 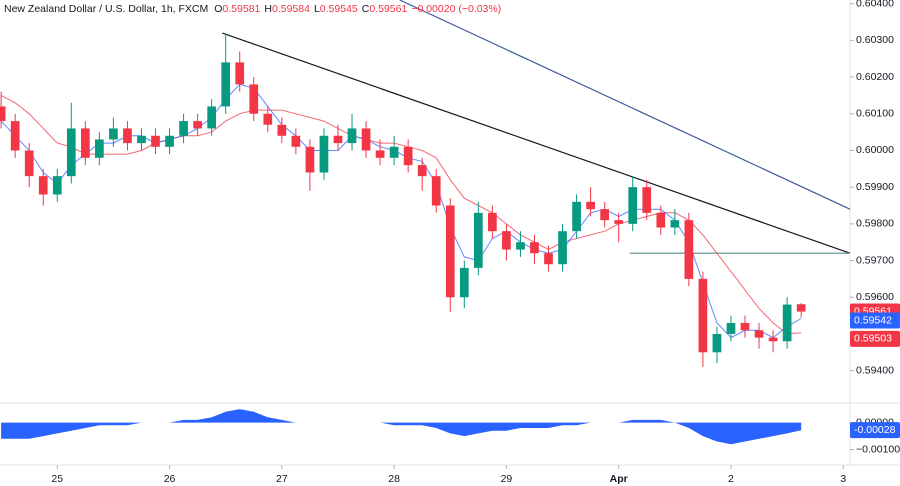 What do you see at coordinates (875, 260) in the screenshot?
I see `y-tick-label: 0.59700` at bounding box center [875, 260].